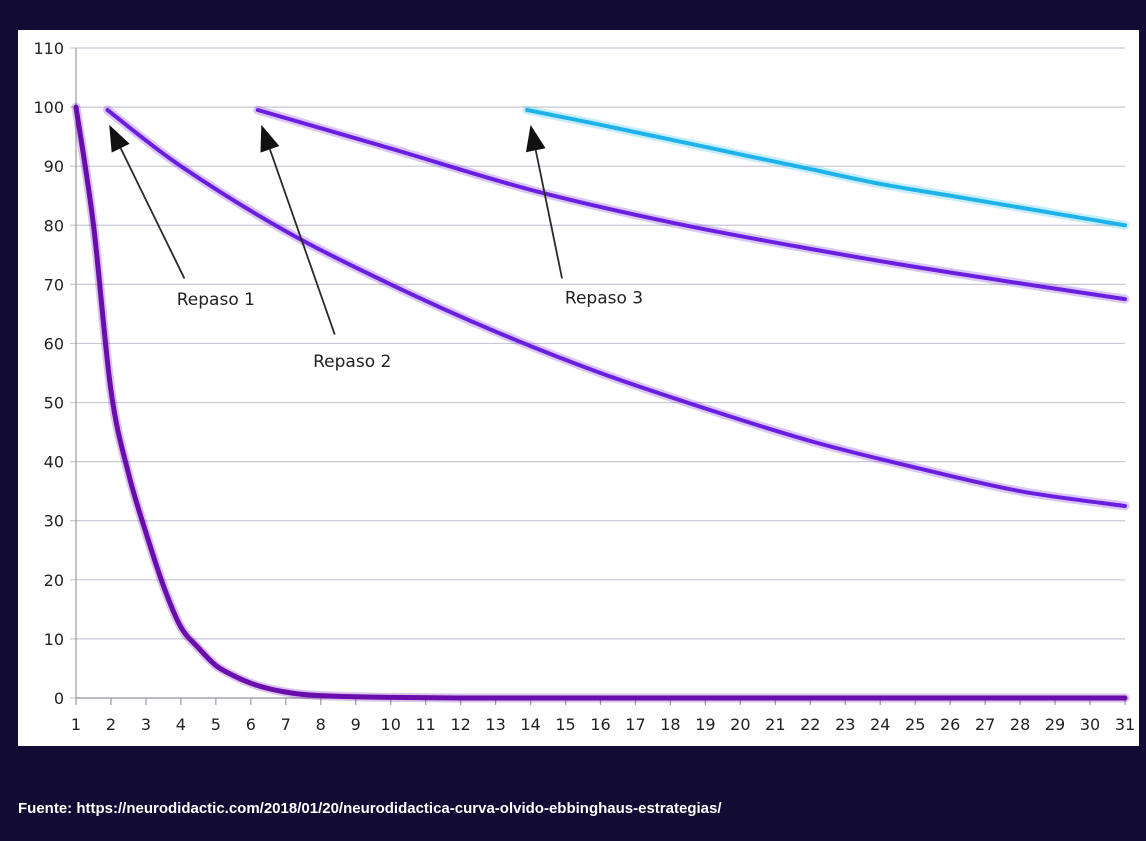 Image resolution: width=1146 pixels, height=841 pixels. Describe the element at coordinates (425, 724) in the screenshot. I see `x-tick-label: 11` at that location.